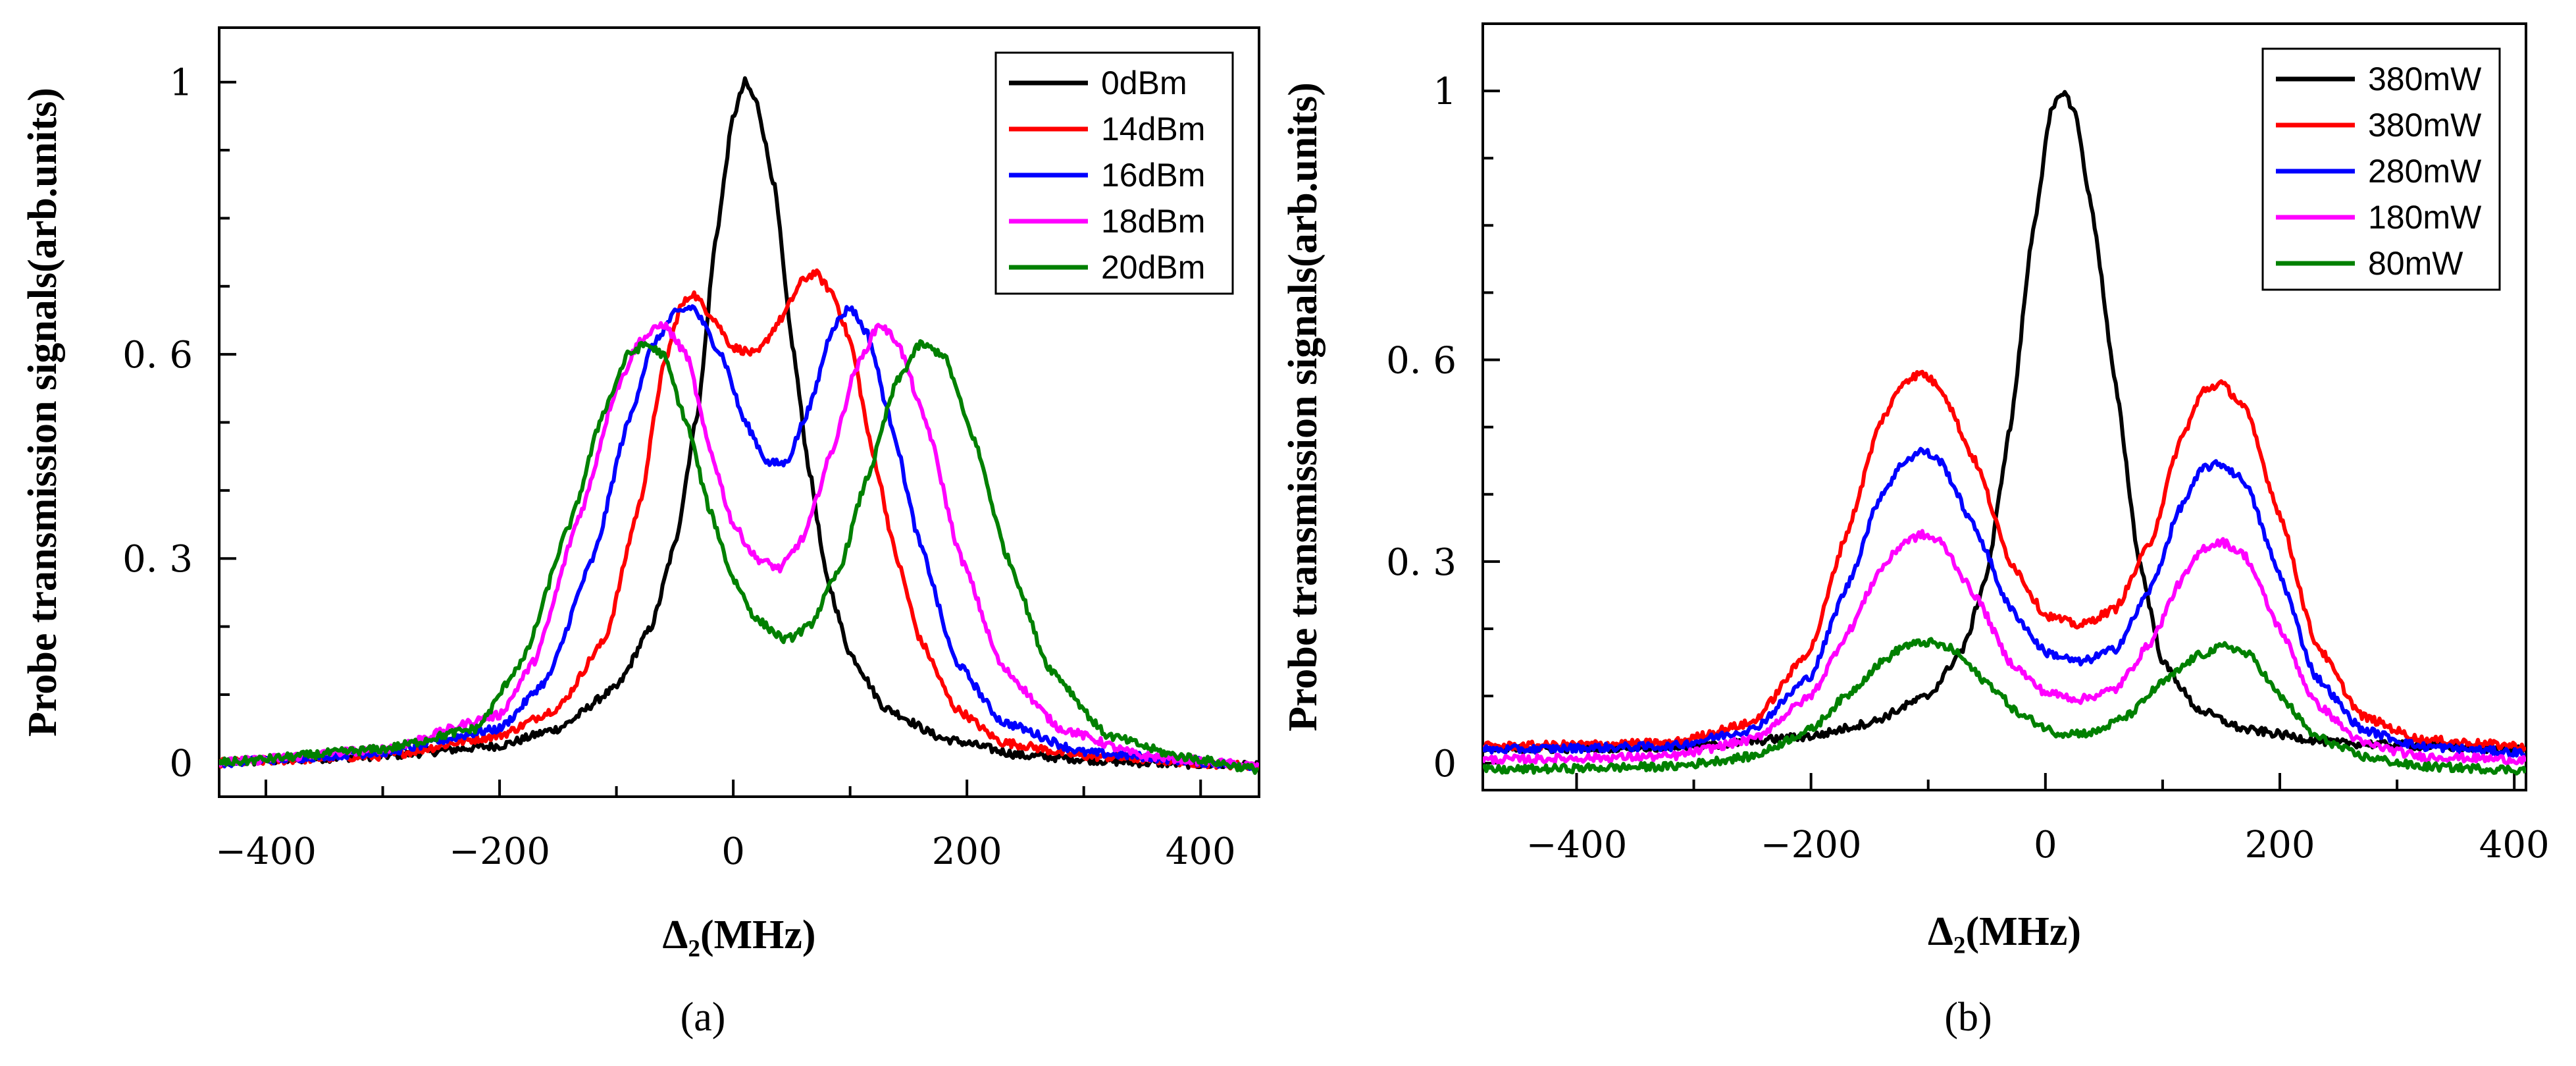 This screenshot has width=2576, height=1066. I want to click on legend-label: 80mW, so click(2415, 263).